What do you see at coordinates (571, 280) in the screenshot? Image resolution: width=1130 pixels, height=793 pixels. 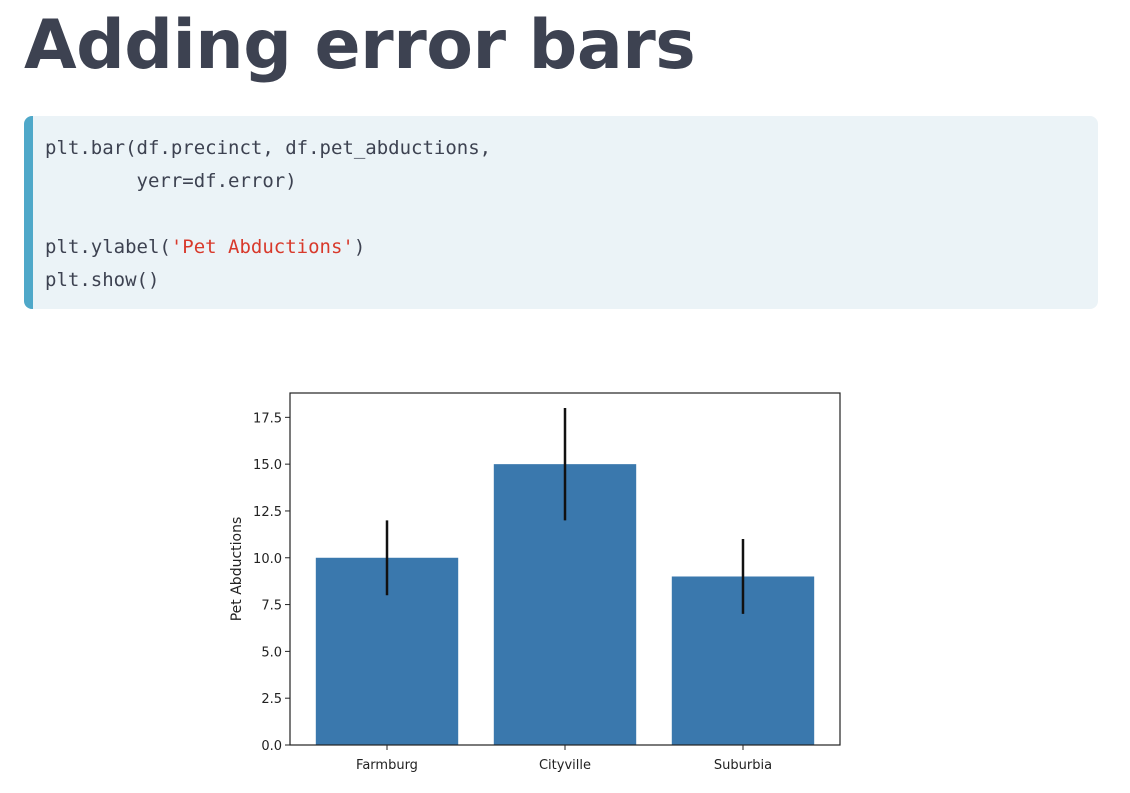 I see `code-line: plt.show()` at bounding box center [571, 280].